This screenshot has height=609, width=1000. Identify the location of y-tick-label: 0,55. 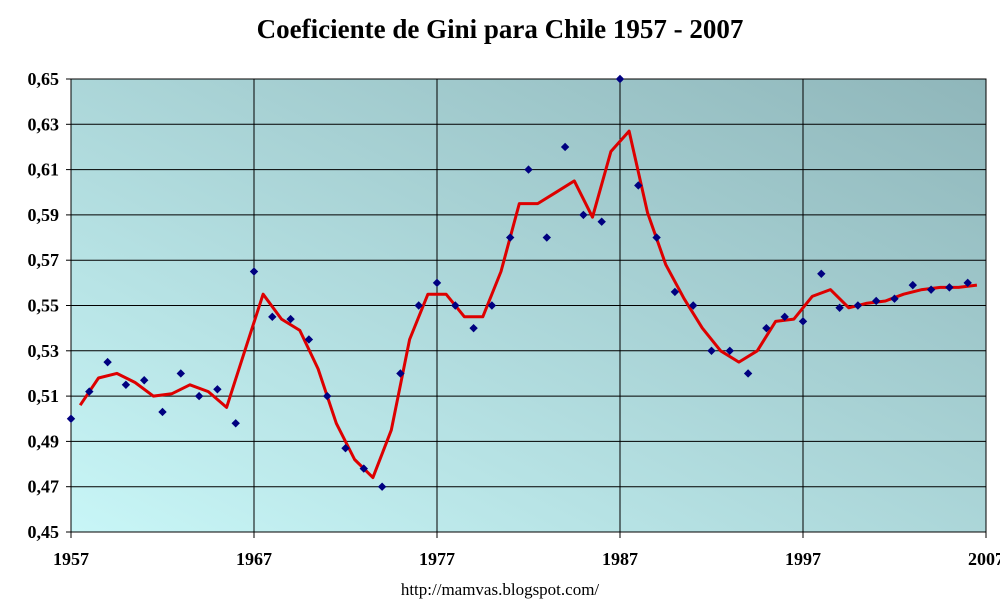
(44, 306).